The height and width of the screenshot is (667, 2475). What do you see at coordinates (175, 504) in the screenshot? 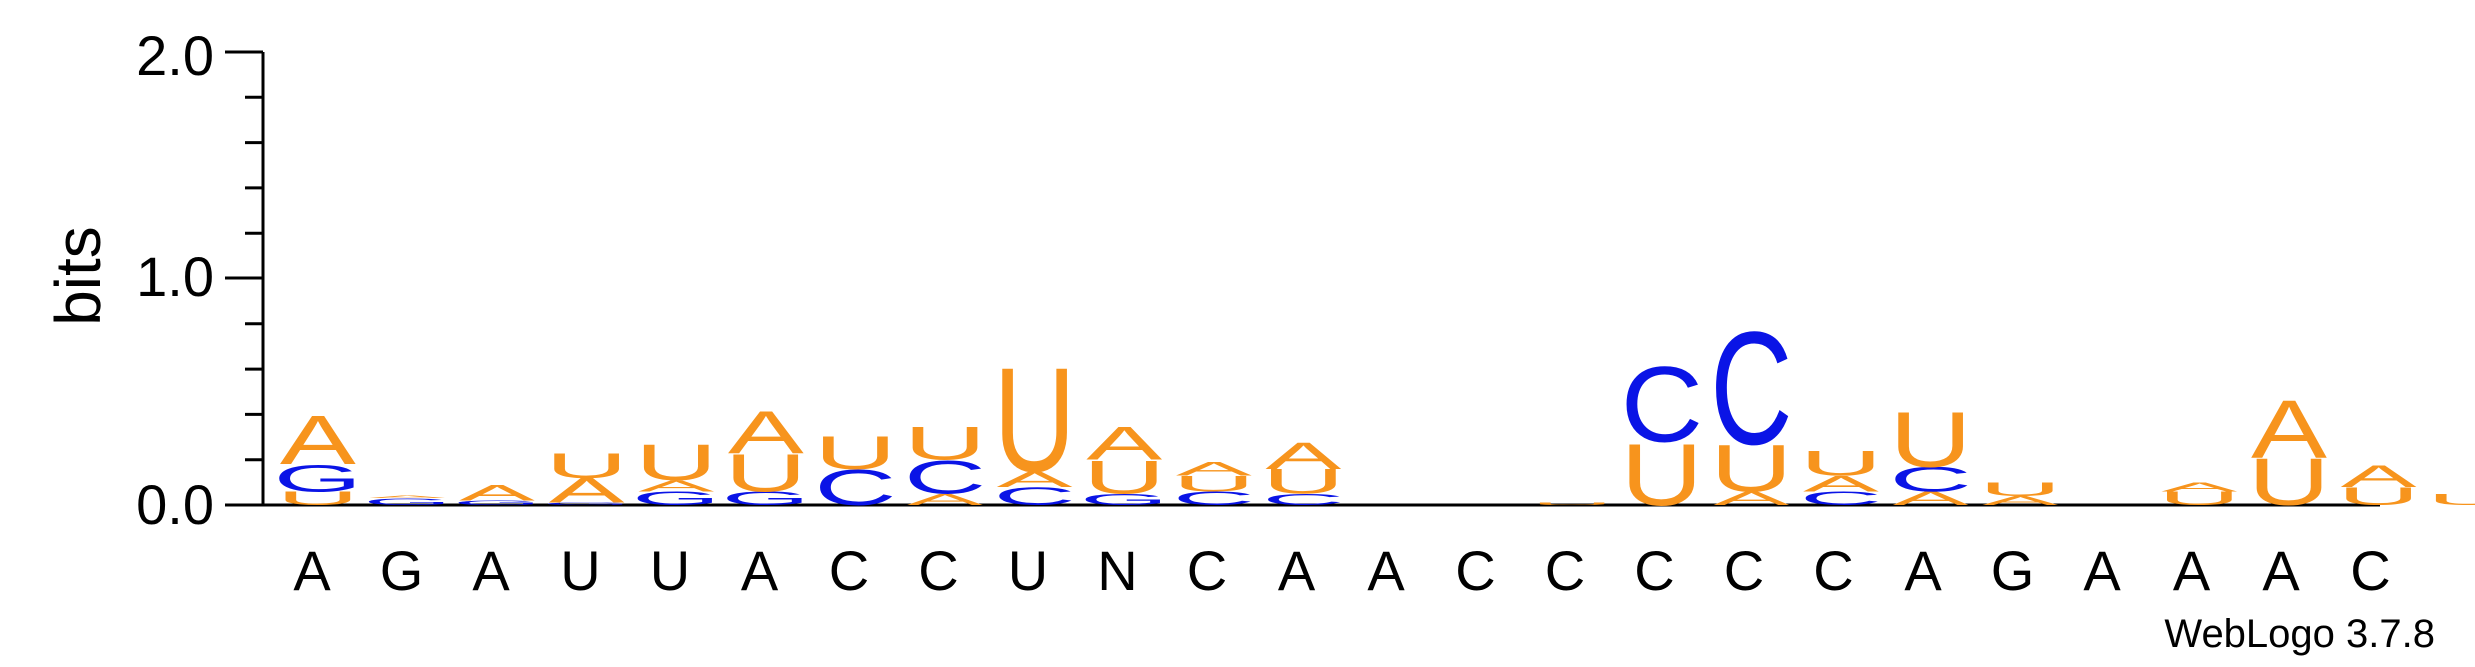
I see `y-tick-label-0: 0.0` at bounding box center [175, 504].